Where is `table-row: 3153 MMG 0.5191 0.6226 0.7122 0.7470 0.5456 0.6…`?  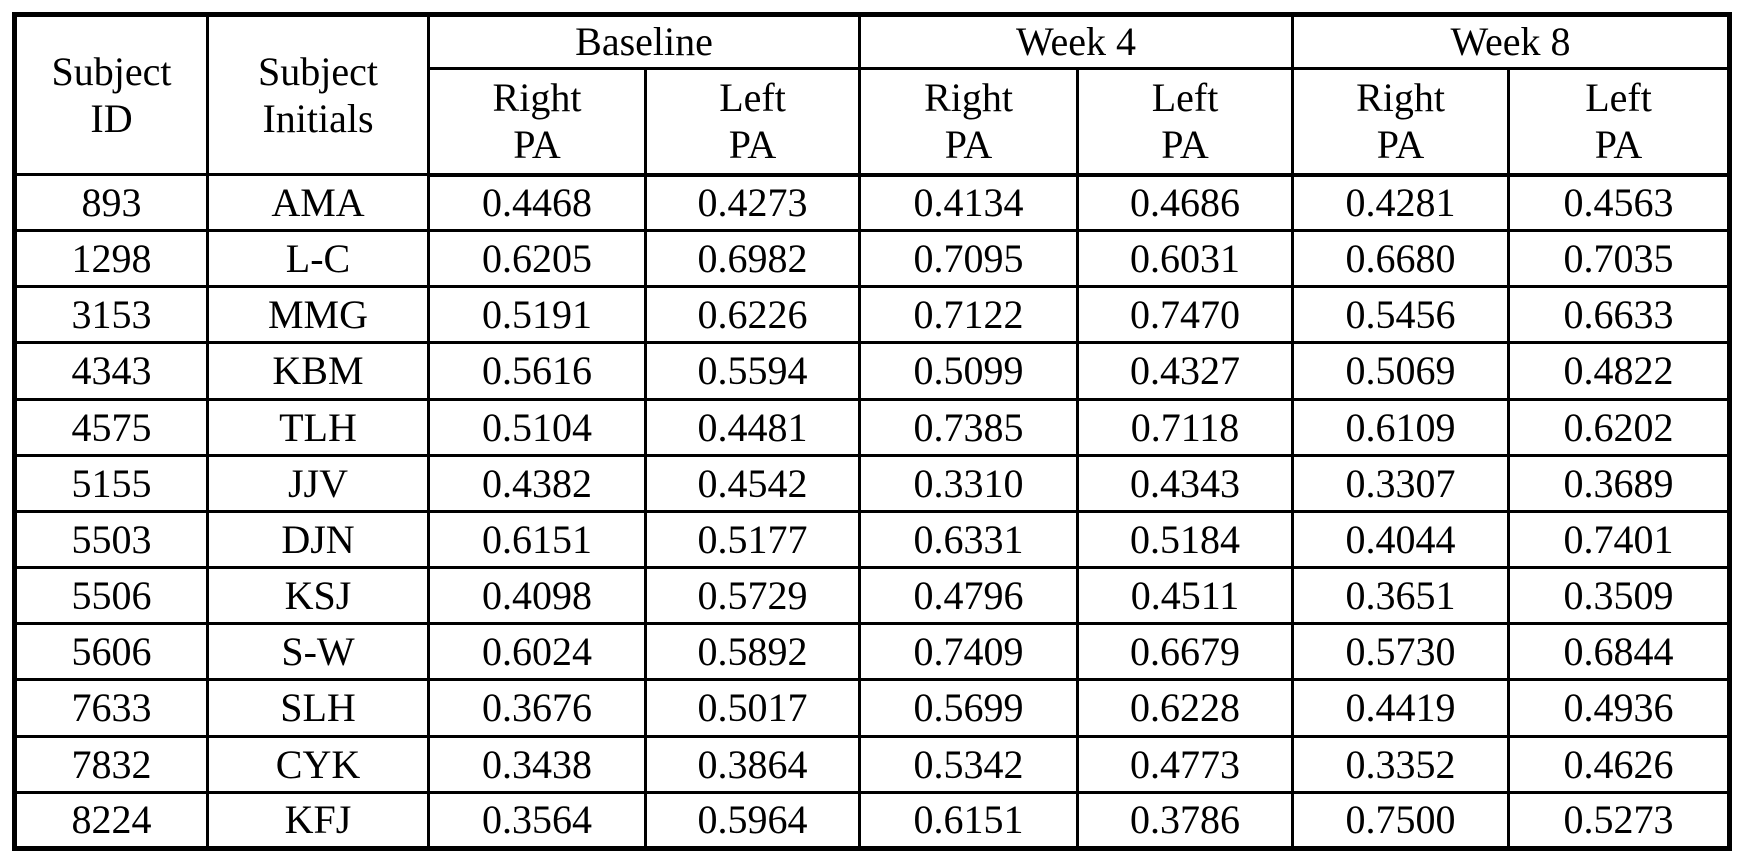
table-row: 3153 MMG 0.5191 0.6226 0.7122 0.7470 0.5456 0.6… is located at coordinates (872, 315).